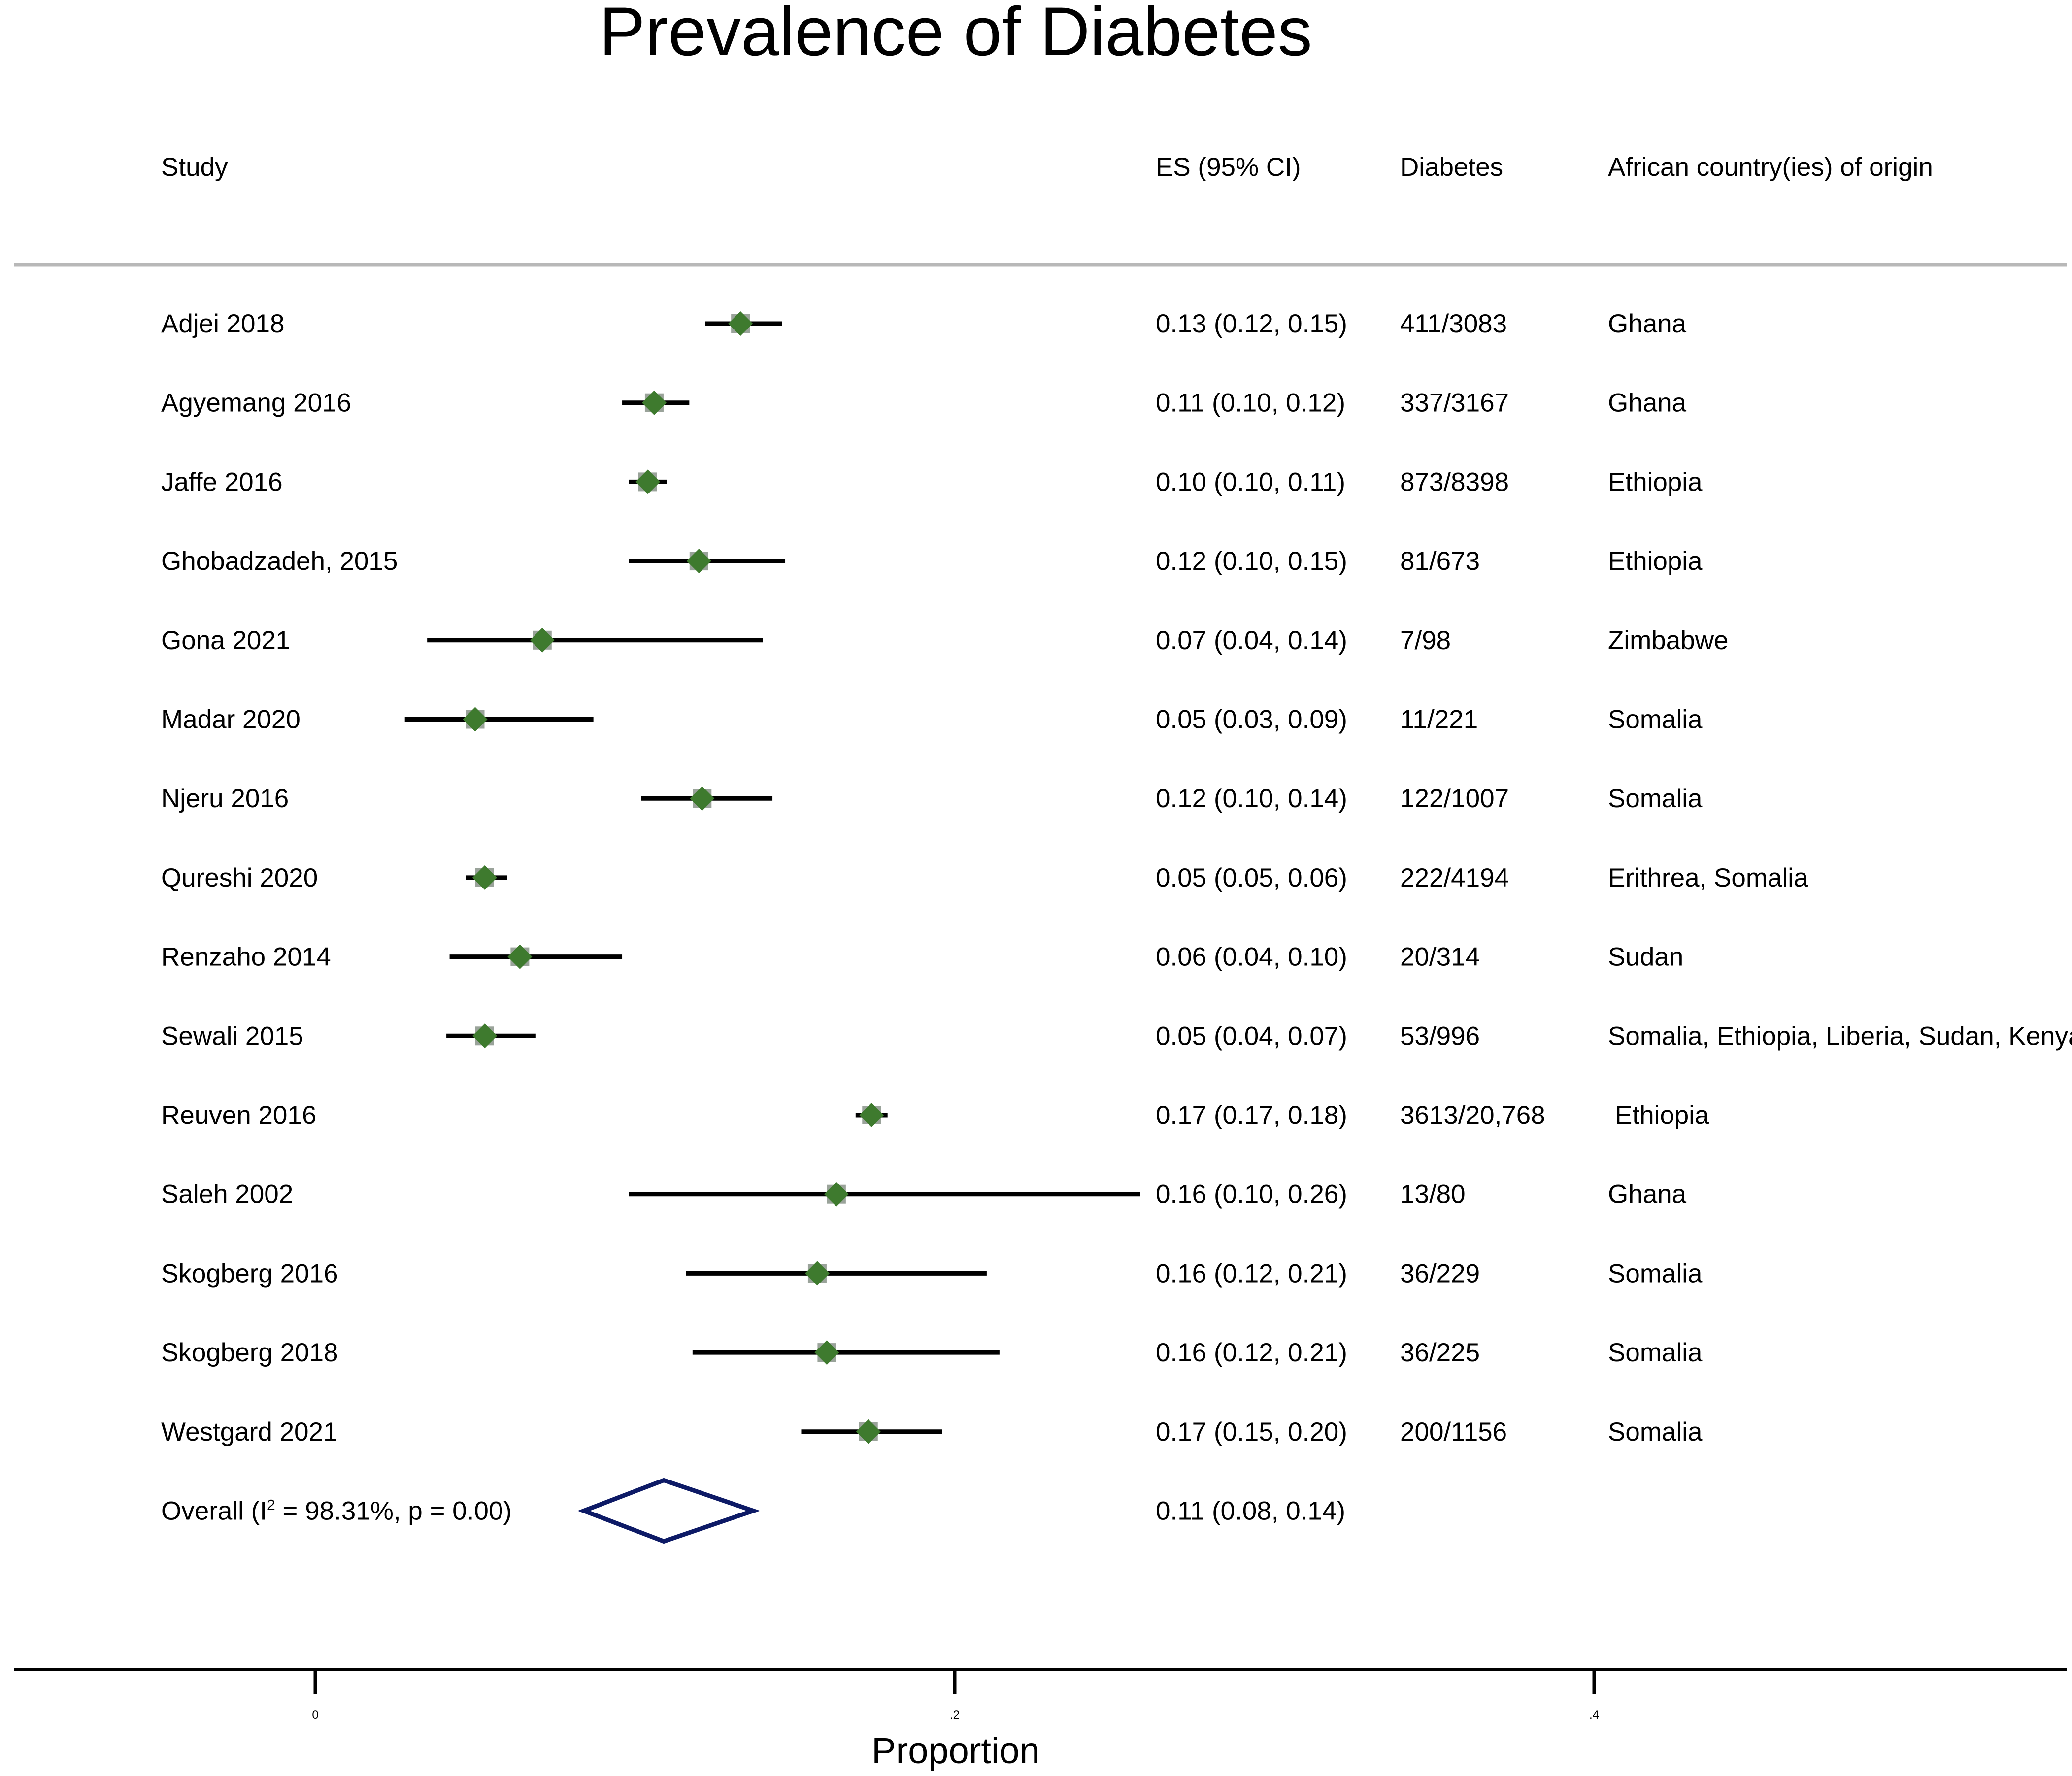 The width and height of the screenshot is (2072, 1776). What do you see at coordinates (1252, 798) in the screenshot?
I see `es-label: 0.12 (0.10, 0.14)` at bounding box center [1252, 798].